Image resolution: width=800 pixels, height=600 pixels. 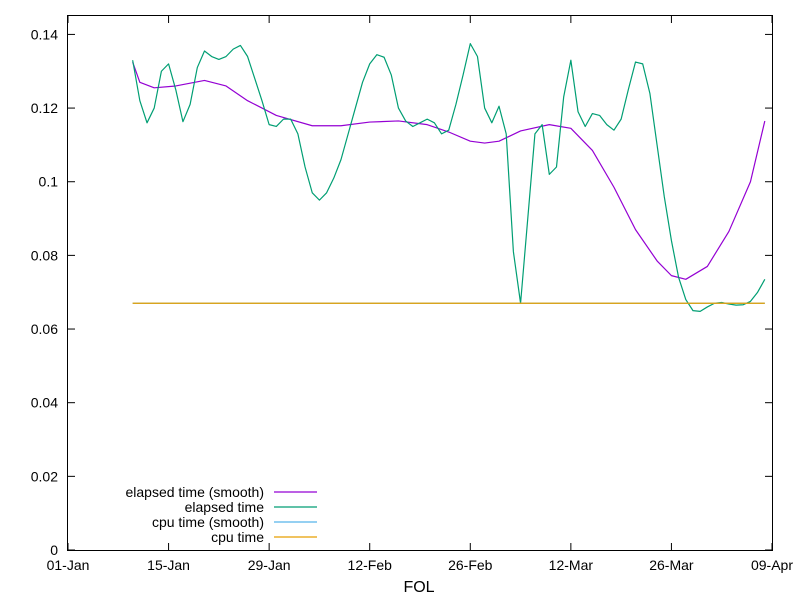 What do you see at coordinates (44, 255) in the screenshot?
I see `y-tick-label: 0.08` at bounding box center [44, 255].